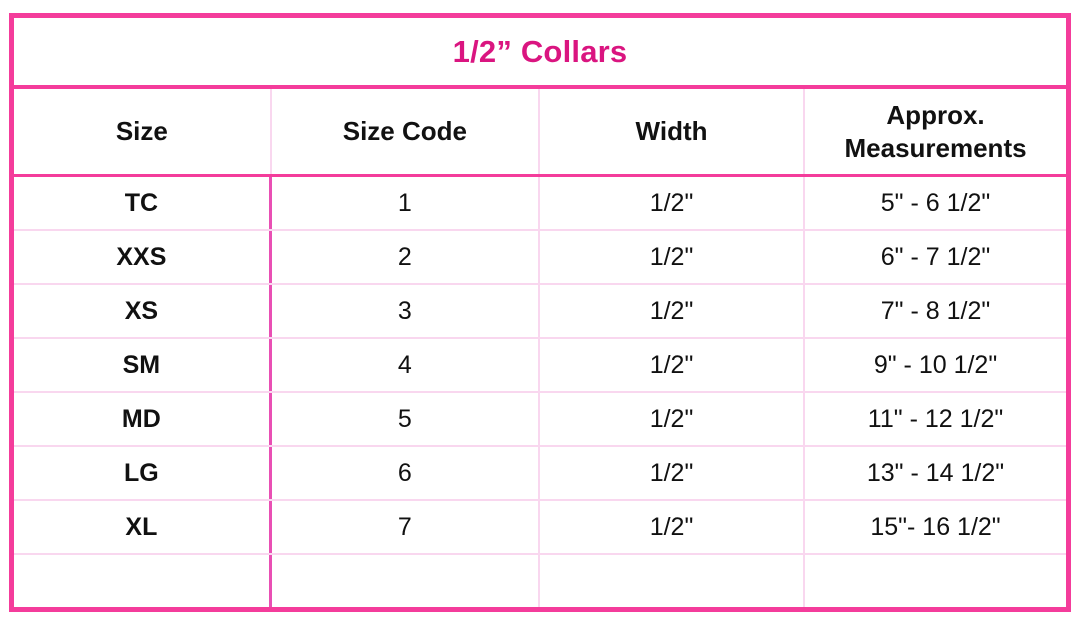  I want to click on cell-size: LG, so click(143, 473).